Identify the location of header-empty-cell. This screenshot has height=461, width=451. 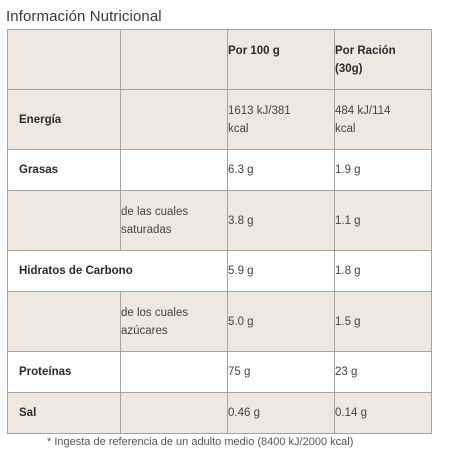
(64, 59).